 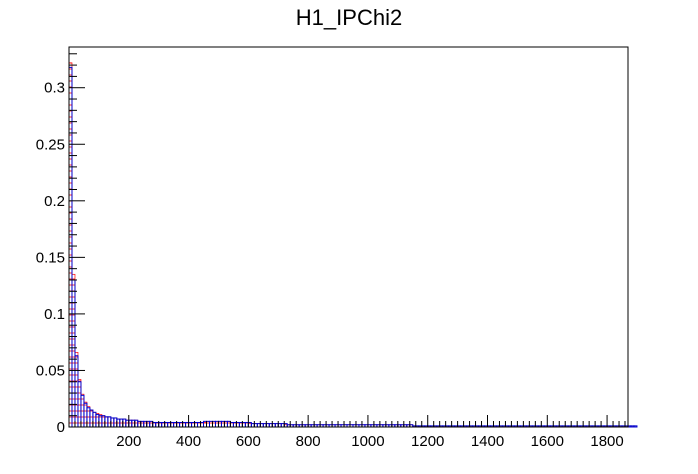 What do you see at coordinates (547, 441) in the screenshot?
I see `x-tick-label: 1600` at bounding box center [547, 441].